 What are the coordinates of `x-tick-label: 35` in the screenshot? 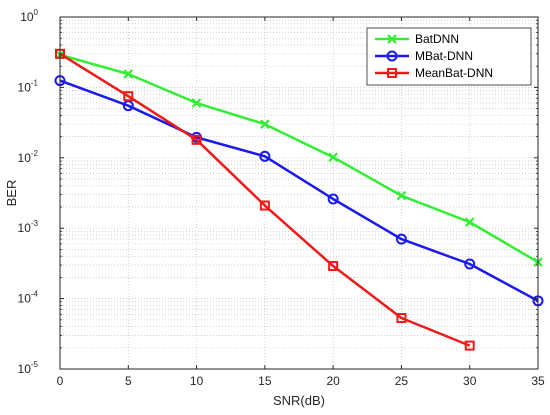 It's located at (538, 381).